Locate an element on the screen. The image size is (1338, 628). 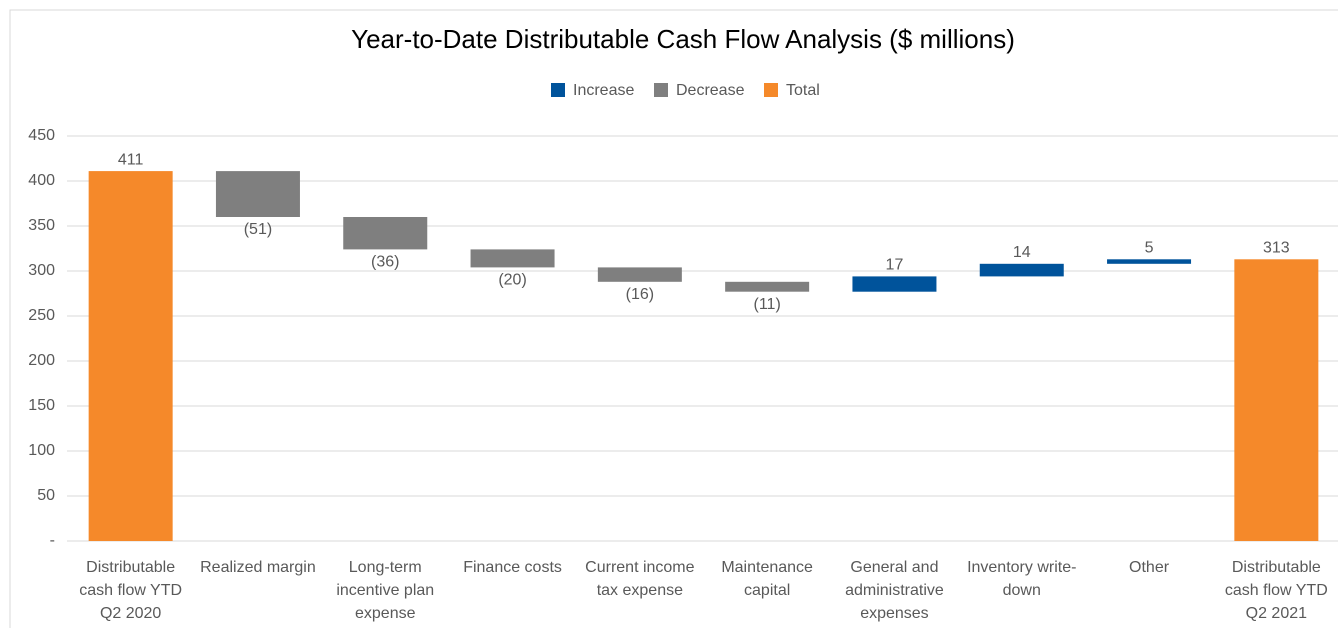
x-tick-label: Distributable cash flow YTD Q2 2021 is located at coordinates (1276, 590).